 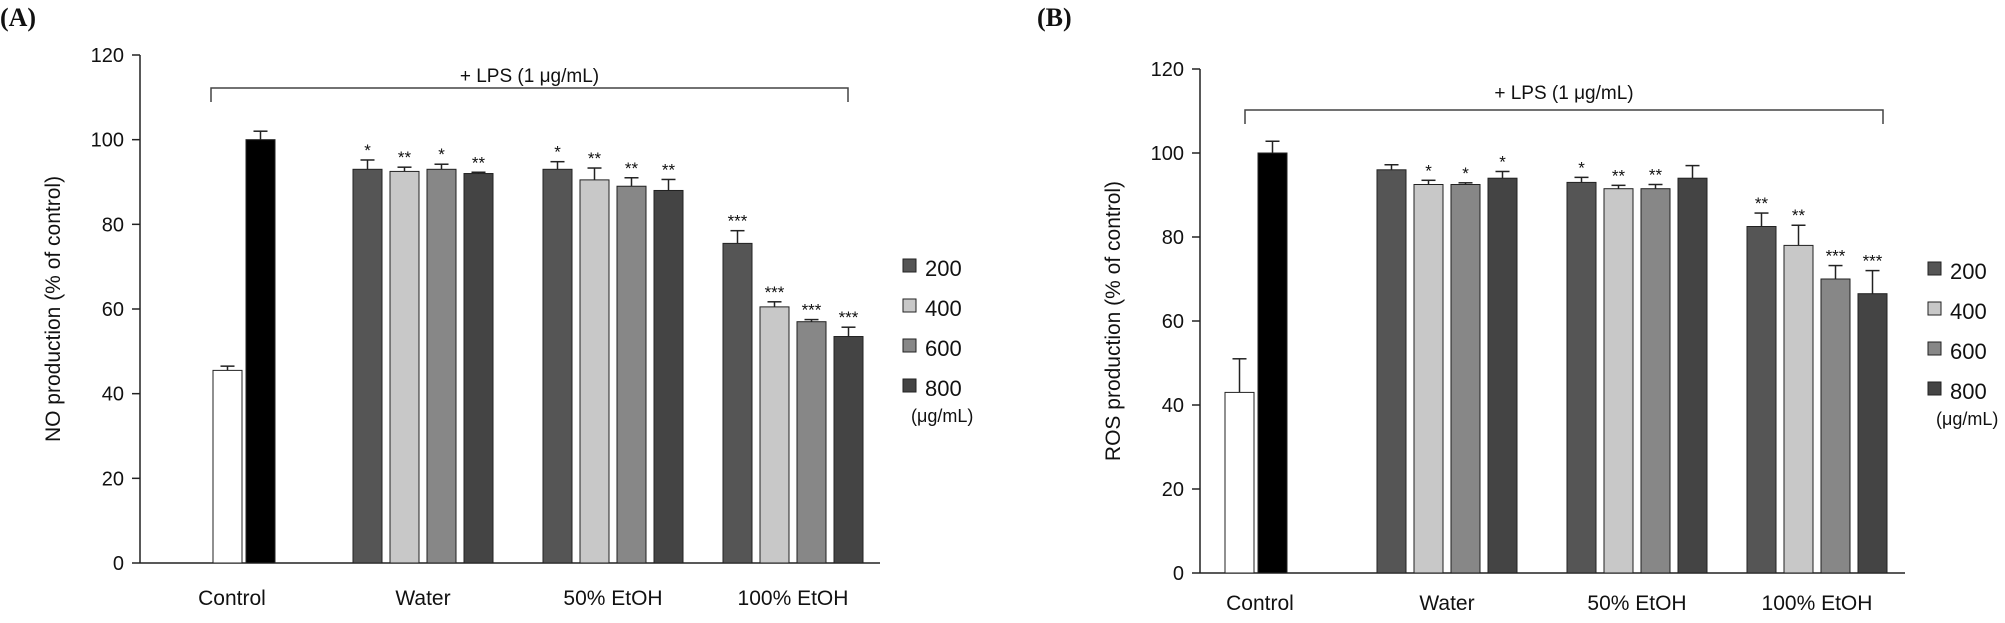 What do you see at coordinates (18, 17) in the screenshot?
I see `panel-label: (A)` at bounding box center [18, 17].